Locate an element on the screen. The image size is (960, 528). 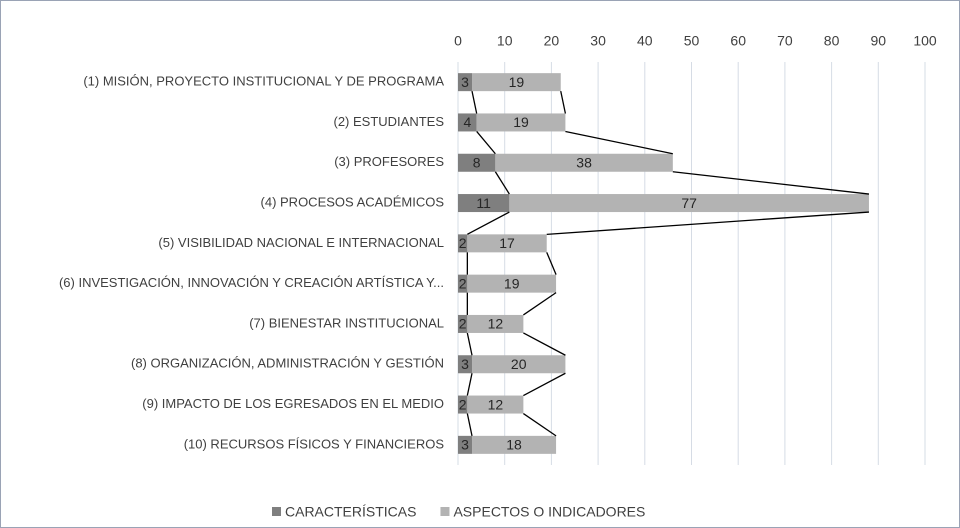
data-label: 77 is located at coordinates (689, 203).